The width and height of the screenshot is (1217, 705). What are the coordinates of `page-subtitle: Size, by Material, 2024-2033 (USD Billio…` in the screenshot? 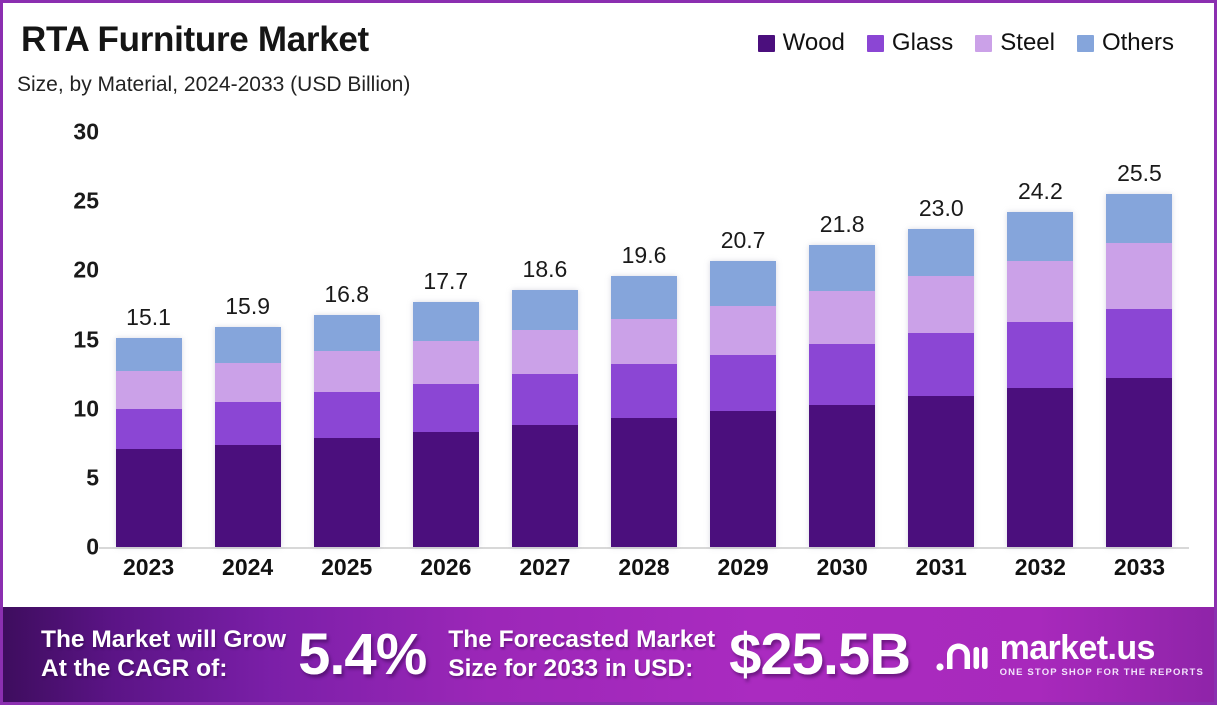 It's located at (214, 84).